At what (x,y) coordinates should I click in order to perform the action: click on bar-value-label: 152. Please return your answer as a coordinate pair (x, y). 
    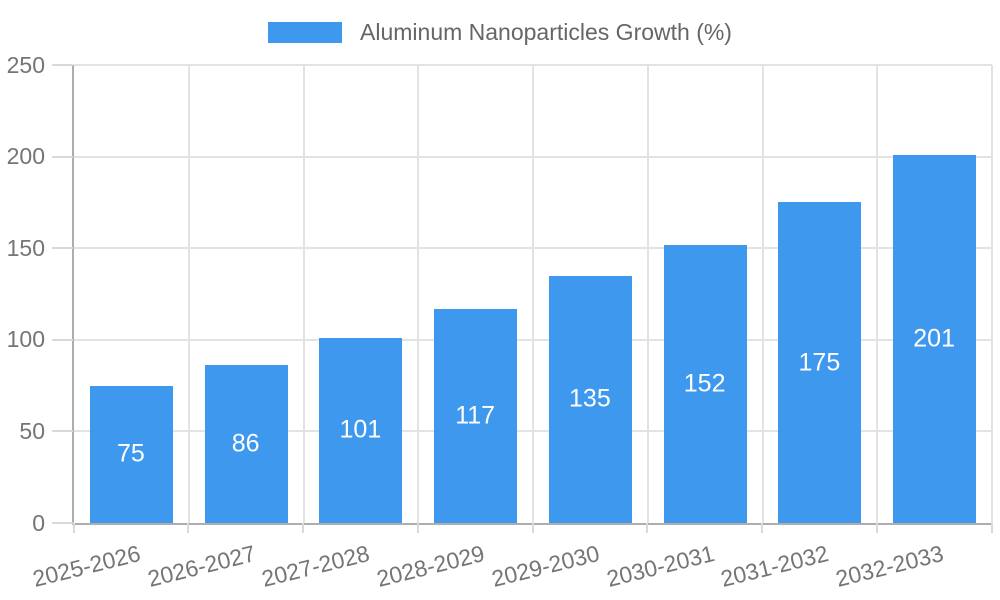
    Looking at the image, I should click on (704, 383).